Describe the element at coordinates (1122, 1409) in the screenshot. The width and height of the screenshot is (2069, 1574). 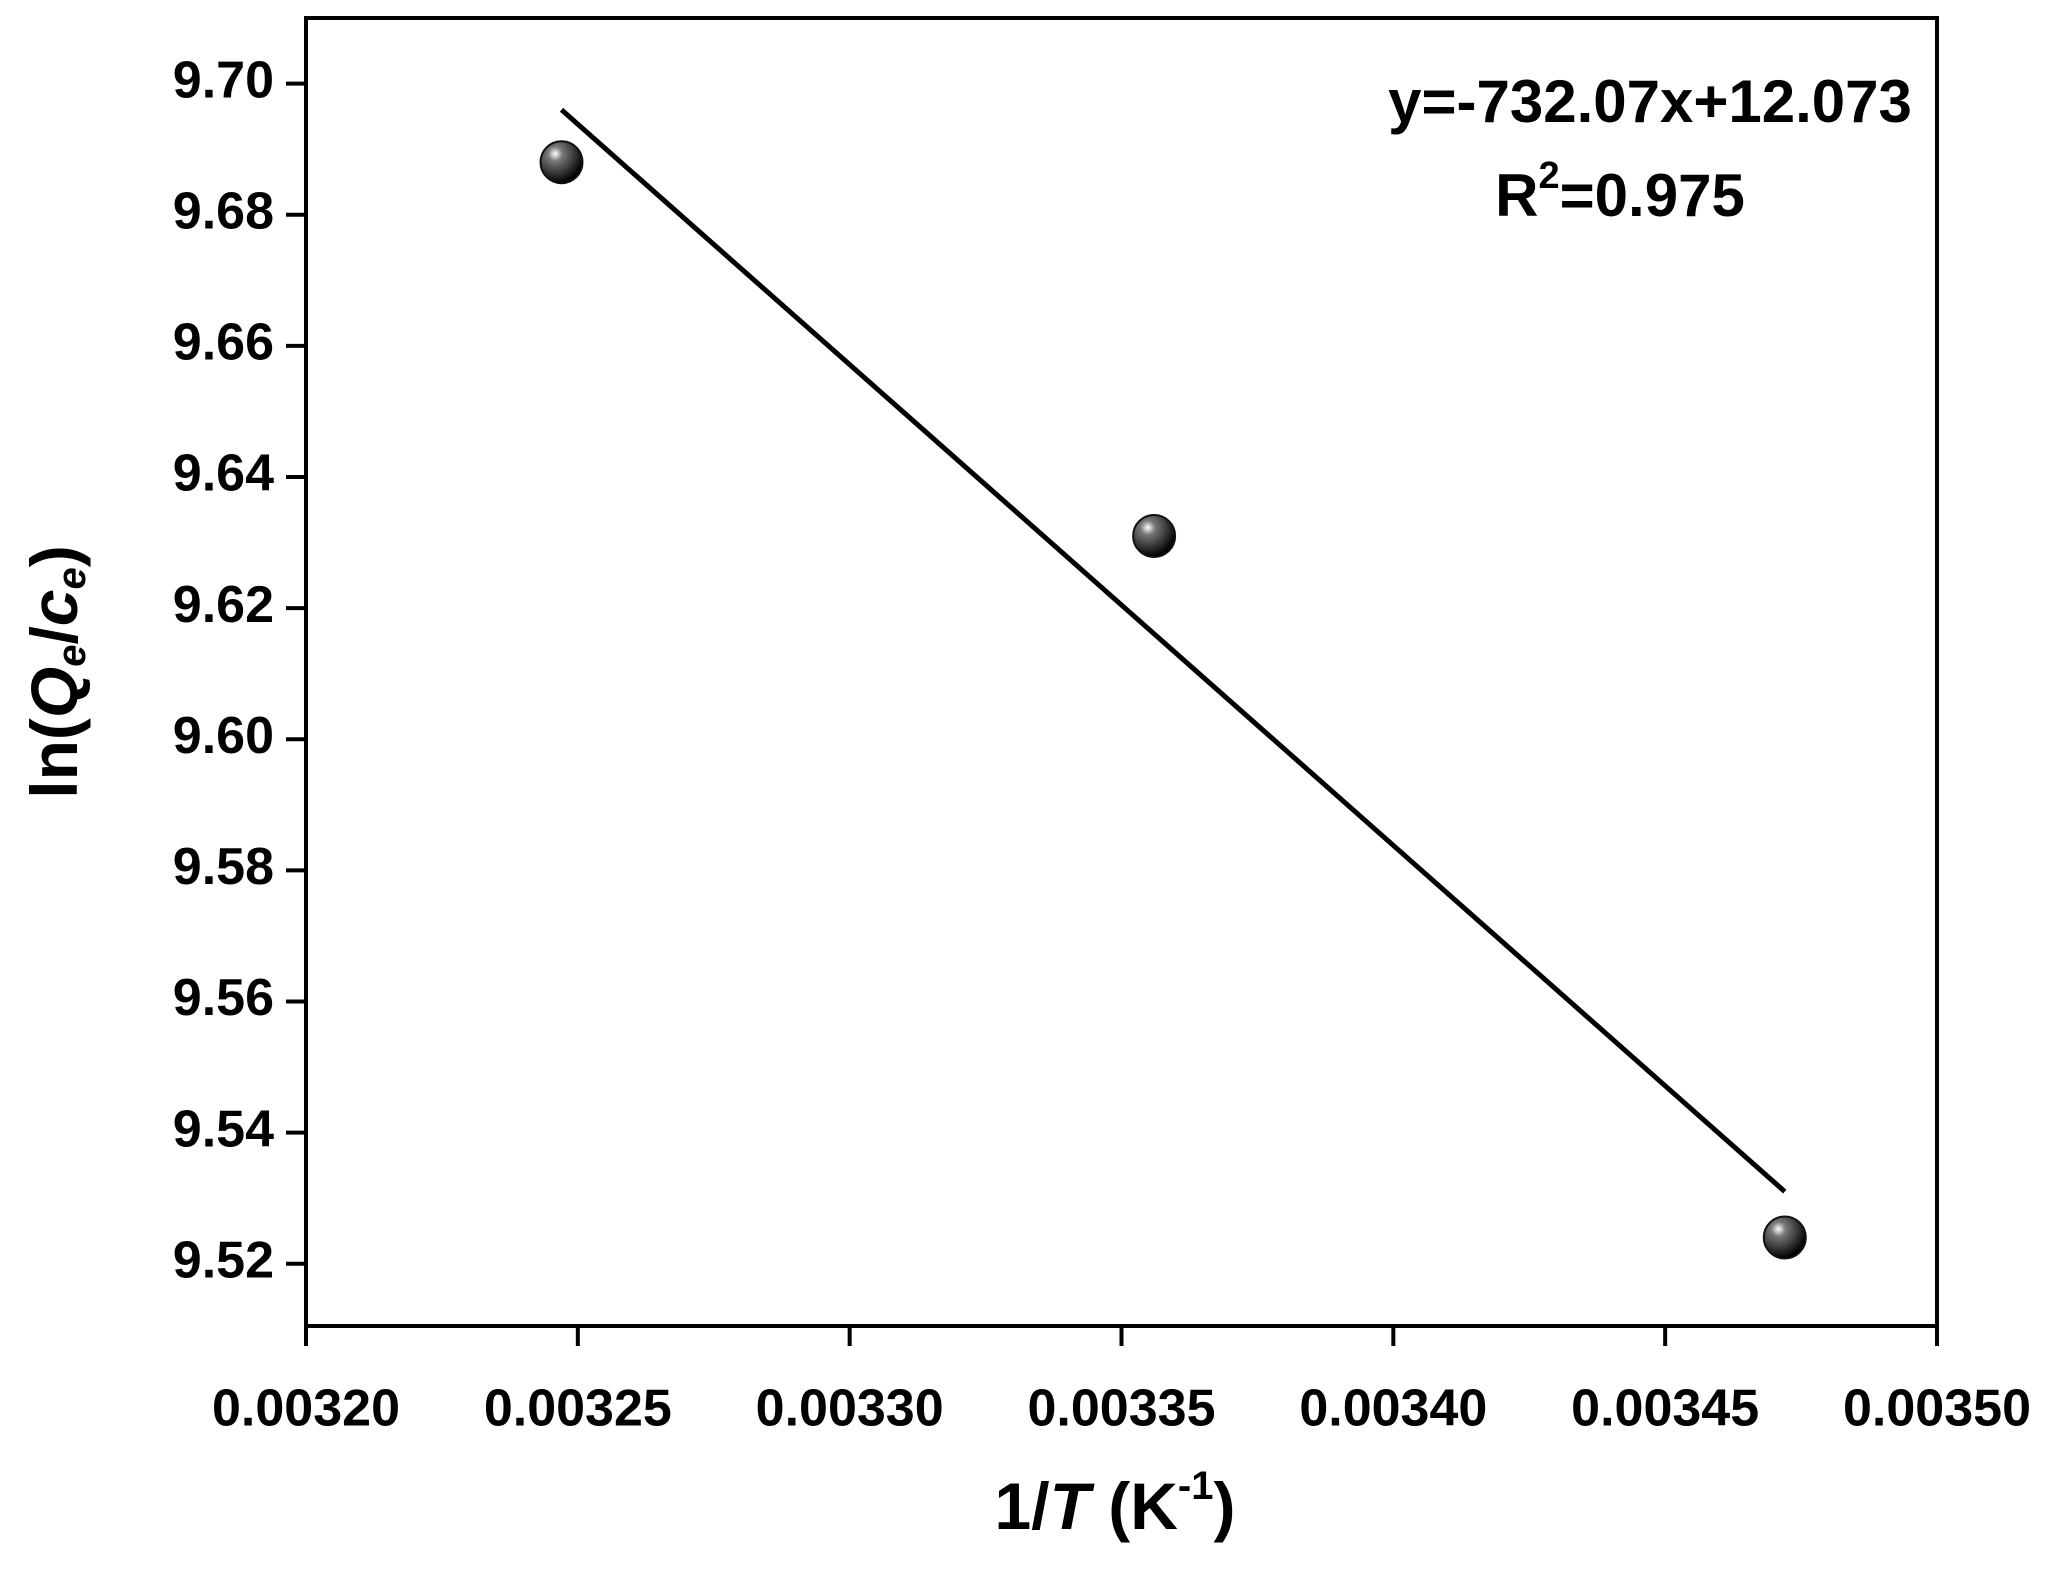
I see `x-tick-label: 0.00335` at that location.